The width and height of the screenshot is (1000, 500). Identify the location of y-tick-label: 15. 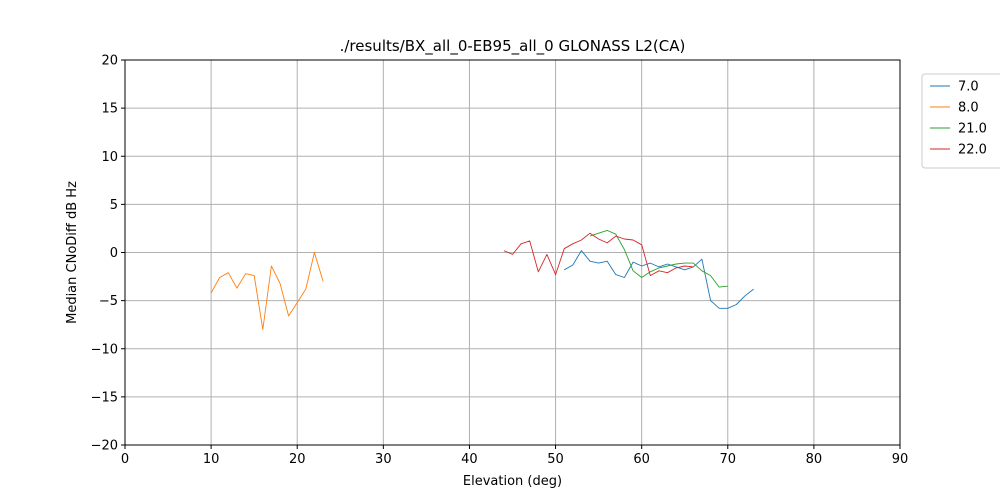
(109, 109).